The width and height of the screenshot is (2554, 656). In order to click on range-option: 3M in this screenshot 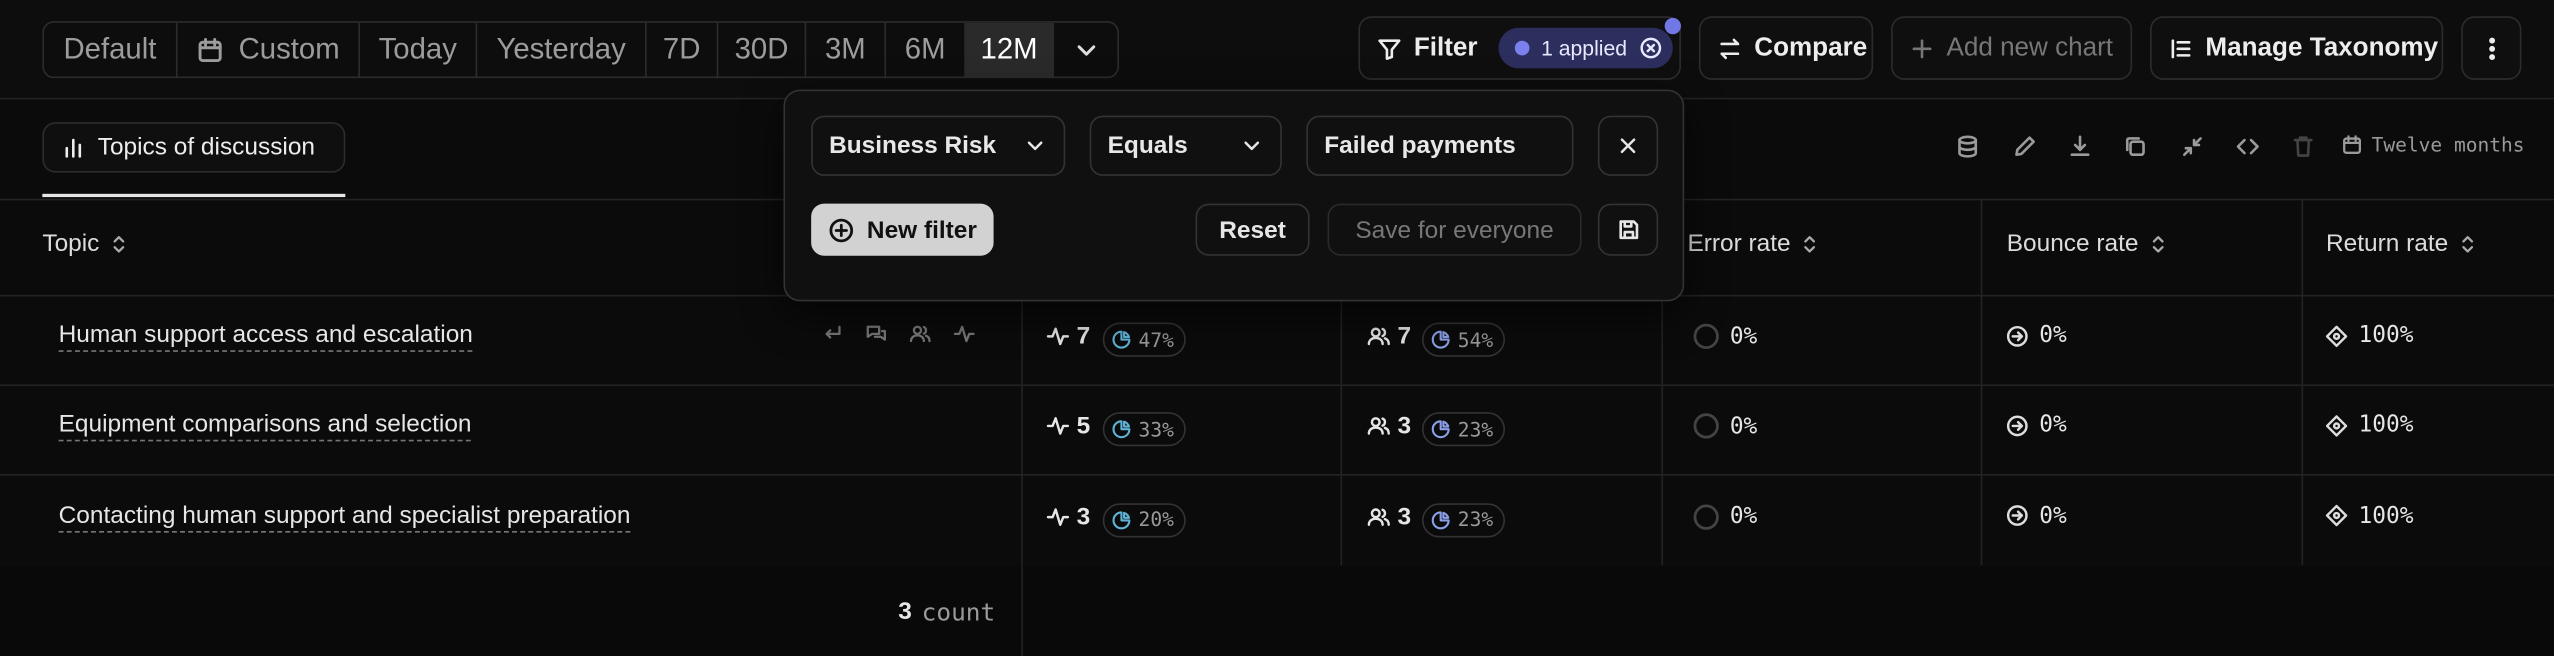, I will do `click(846, 49)`.